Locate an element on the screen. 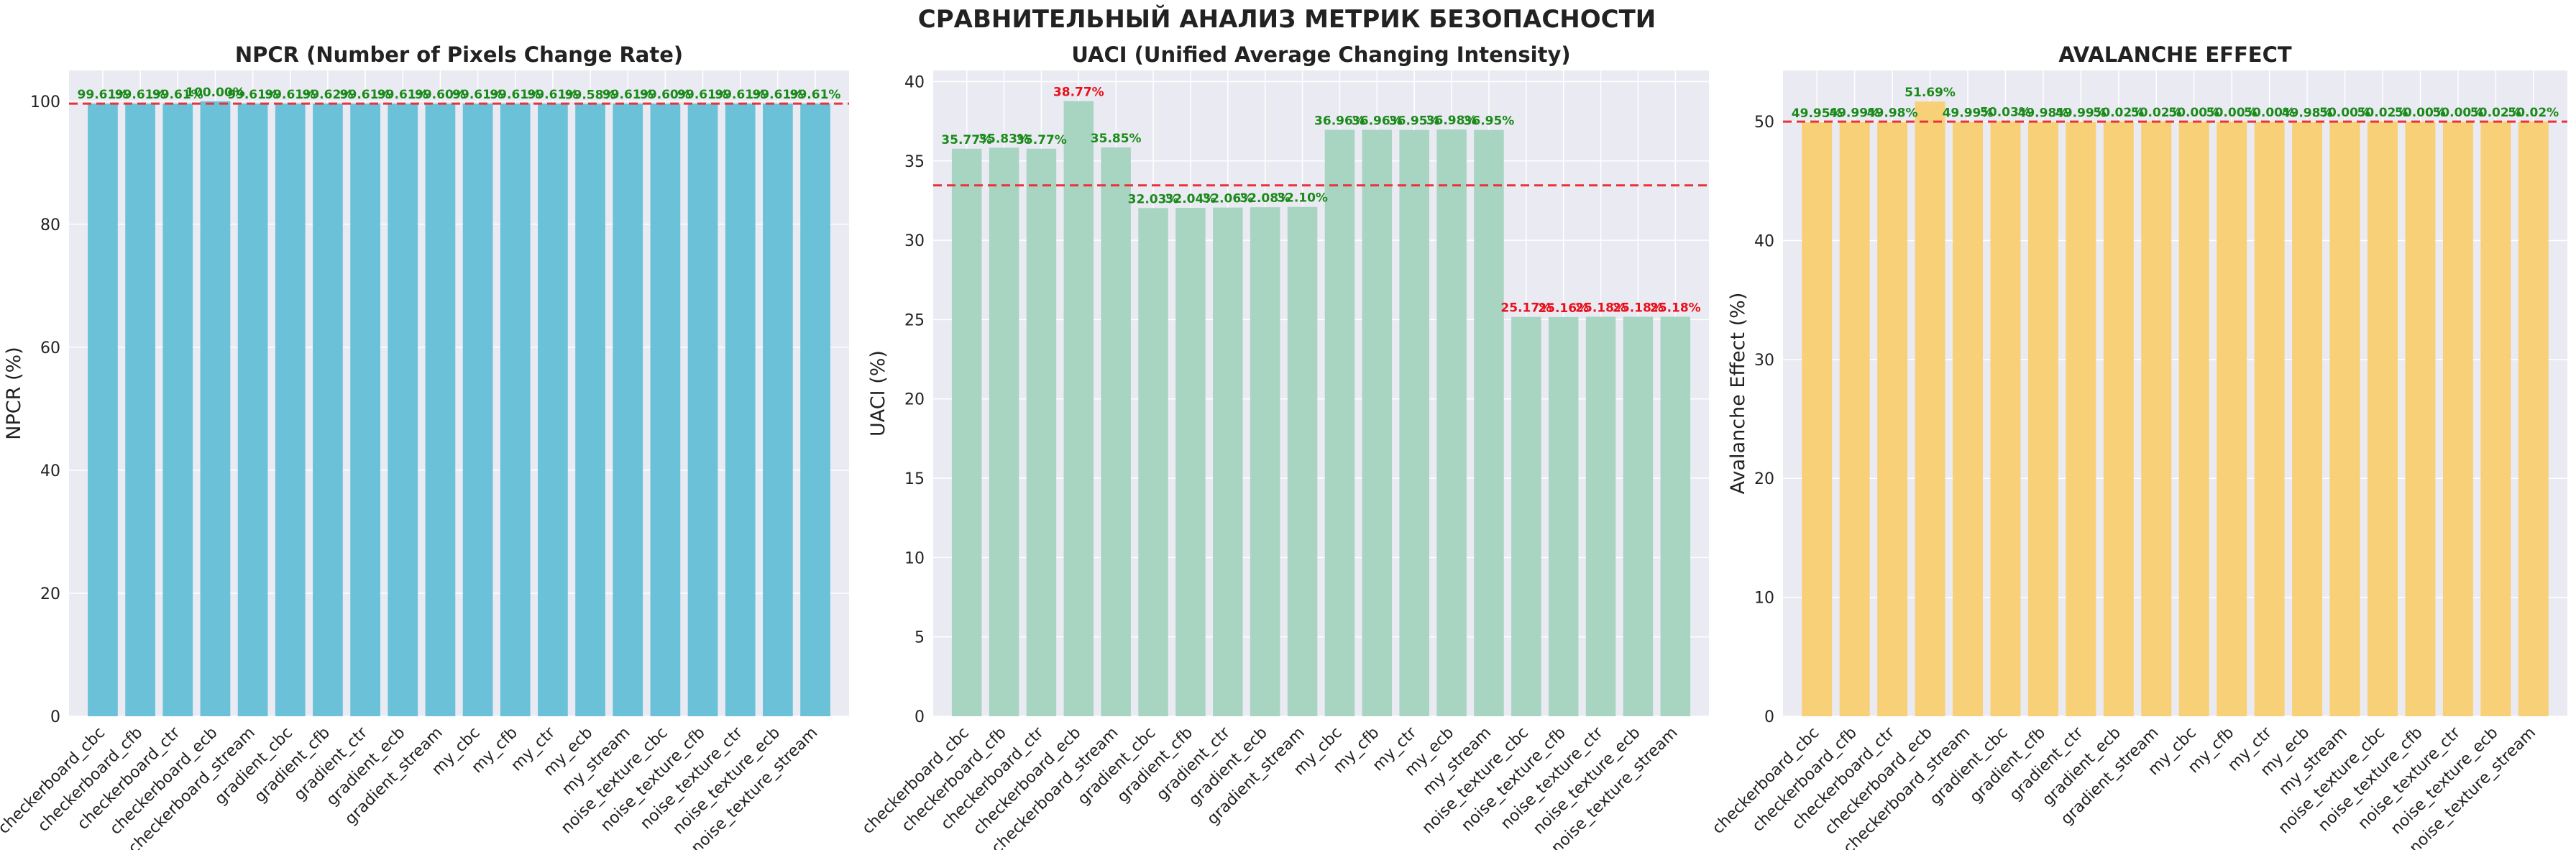 This screenshot has height=850, width=2576. npcr-y-tick-label: 40 is located at coordinates (50, 471).